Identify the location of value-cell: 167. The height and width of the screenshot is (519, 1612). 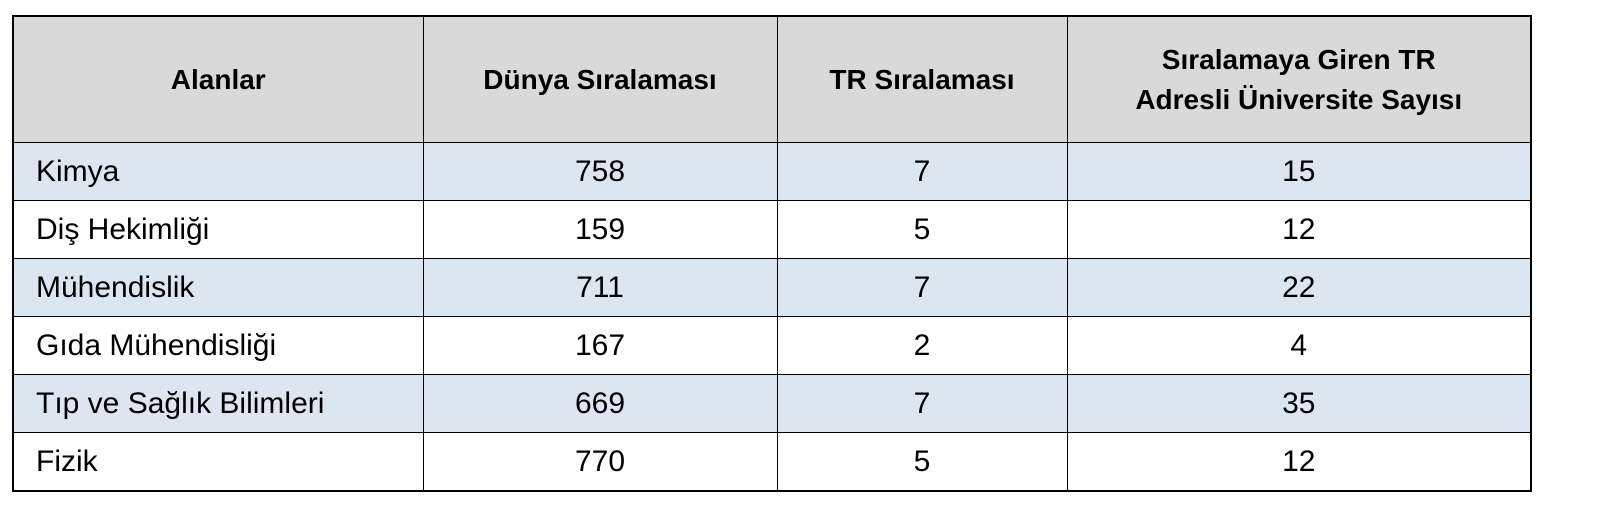
(600, 345).